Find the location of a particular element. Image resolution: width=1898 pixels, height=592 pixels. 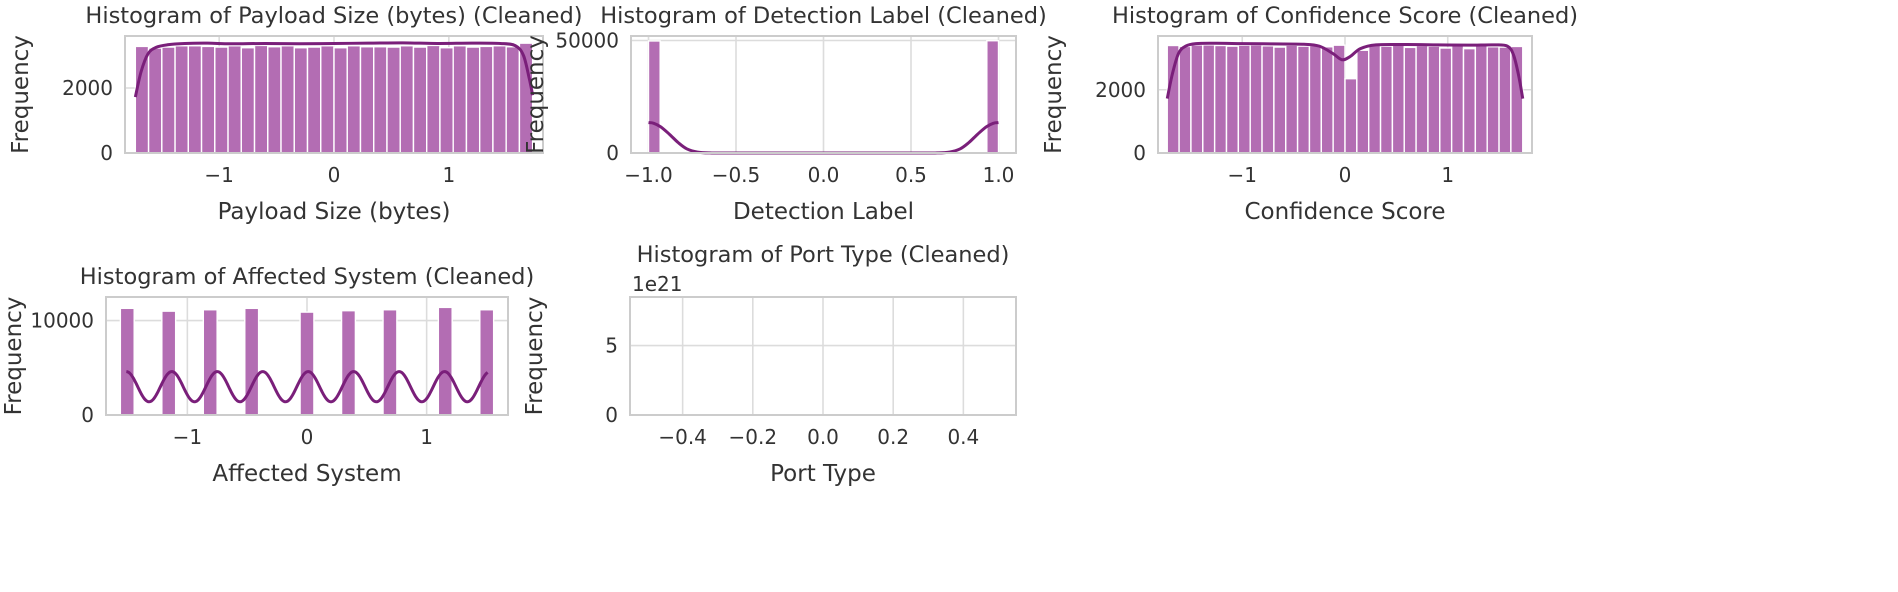

chart-title: Histogram of Port Type (Cleaned) is located at coordinates (823, 255).